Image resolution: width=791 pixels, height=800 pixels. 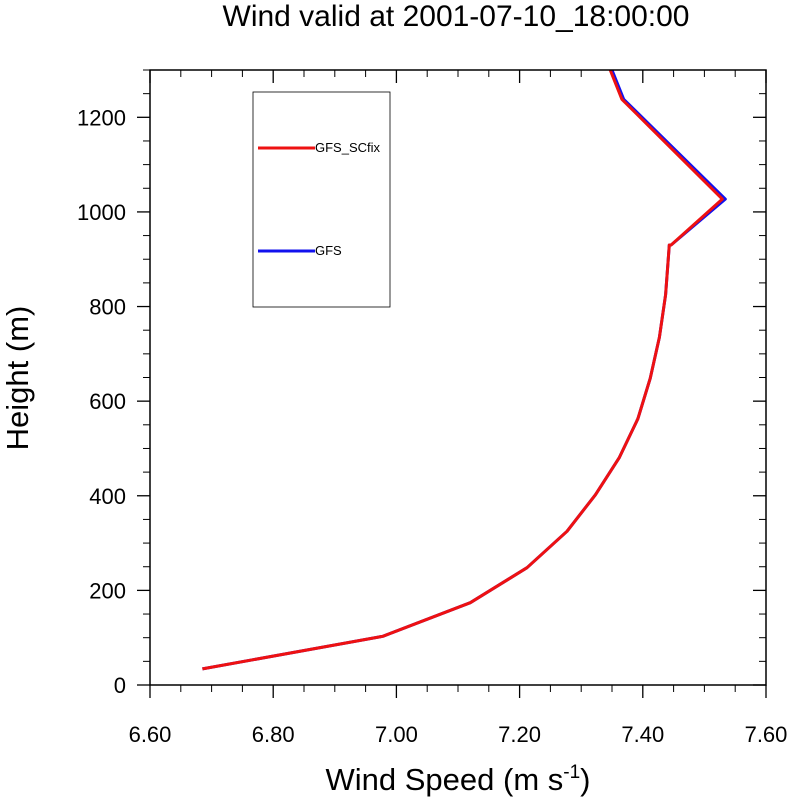 I want to click on y-axis-label: Height (m), so click(x=17, y=378).